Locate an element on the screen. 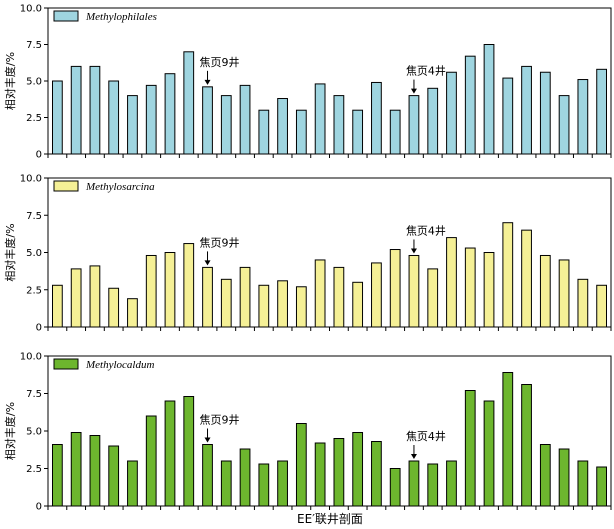 The width and height of the screenshot is (614, 529). legend-label: Methylosarcina is located at coordinates (120, 187).